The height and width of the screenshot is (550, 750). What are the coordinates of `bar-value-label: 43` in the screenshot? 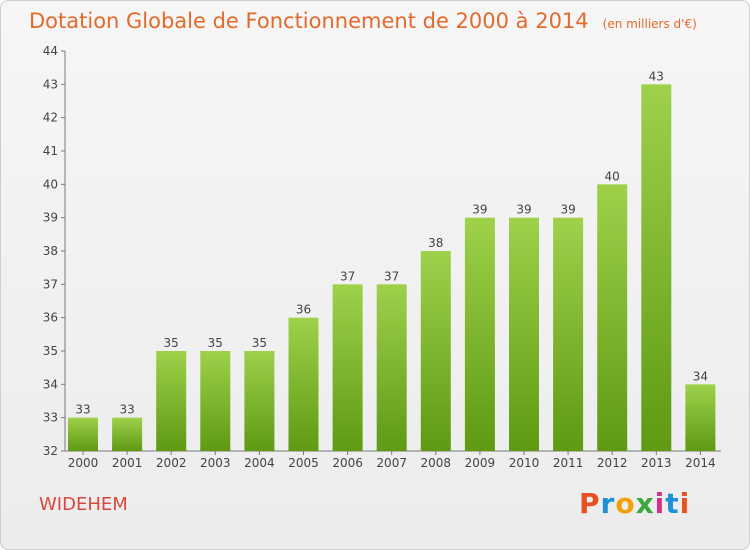 It's located at (656, 76).